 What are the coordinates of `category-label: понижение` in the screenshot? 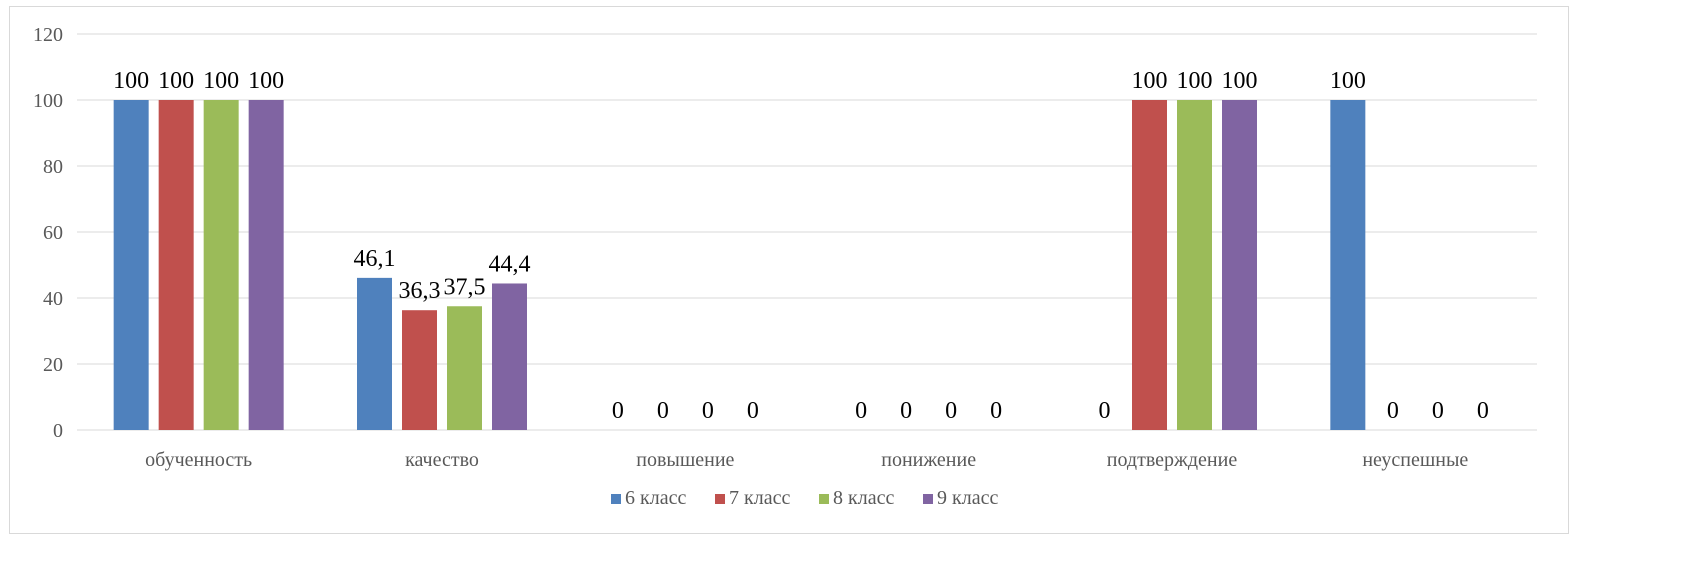 It's located at (928, 460).